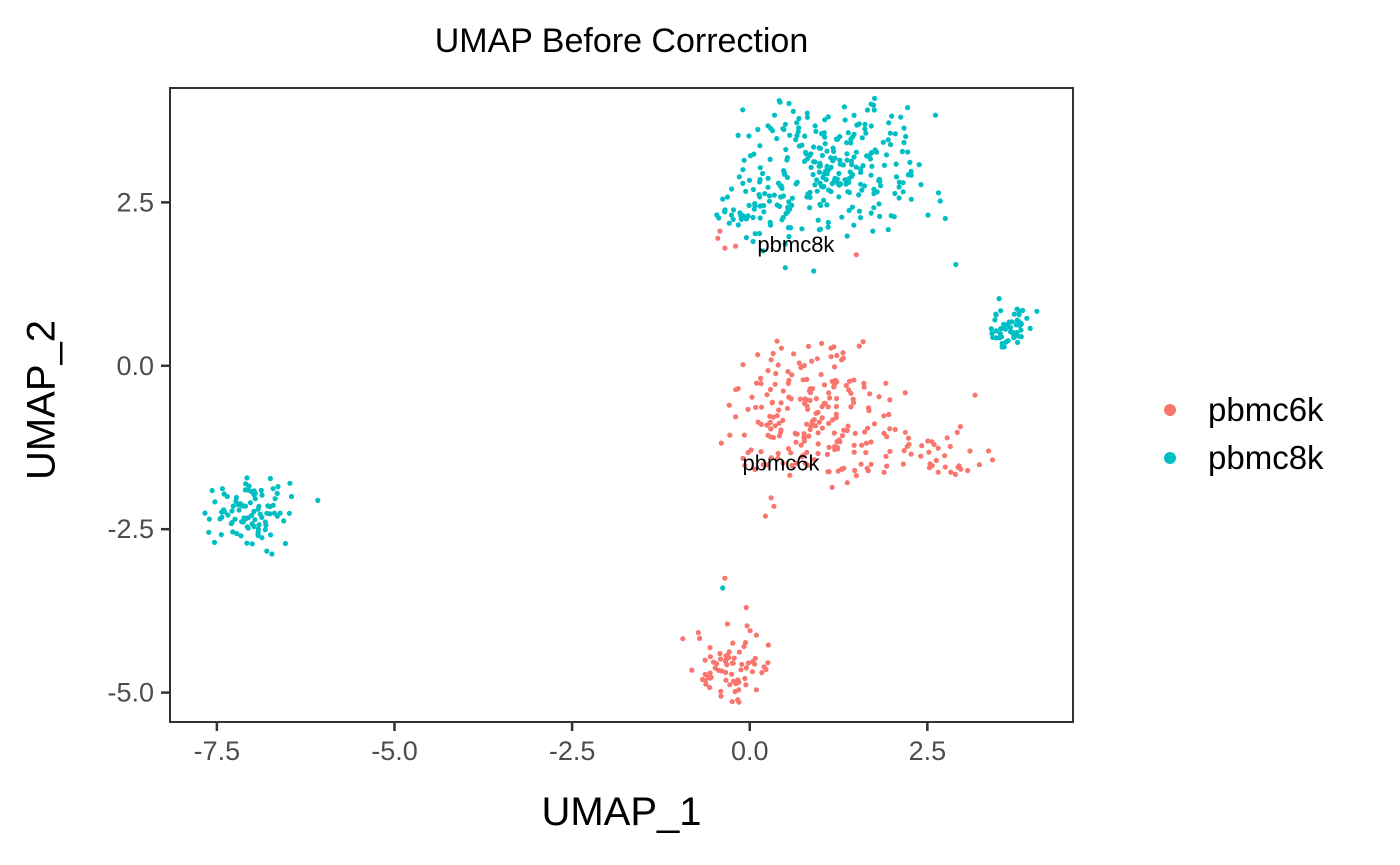 This screenshot has height=865, width=1400. I want to click on y-tick-label: 2.5, so click(135, 202).